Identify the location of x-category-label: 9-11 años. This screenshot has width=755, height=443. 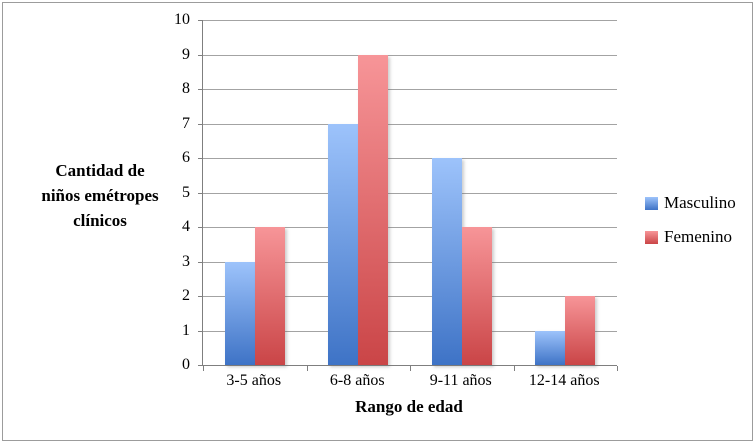
(460, 380).